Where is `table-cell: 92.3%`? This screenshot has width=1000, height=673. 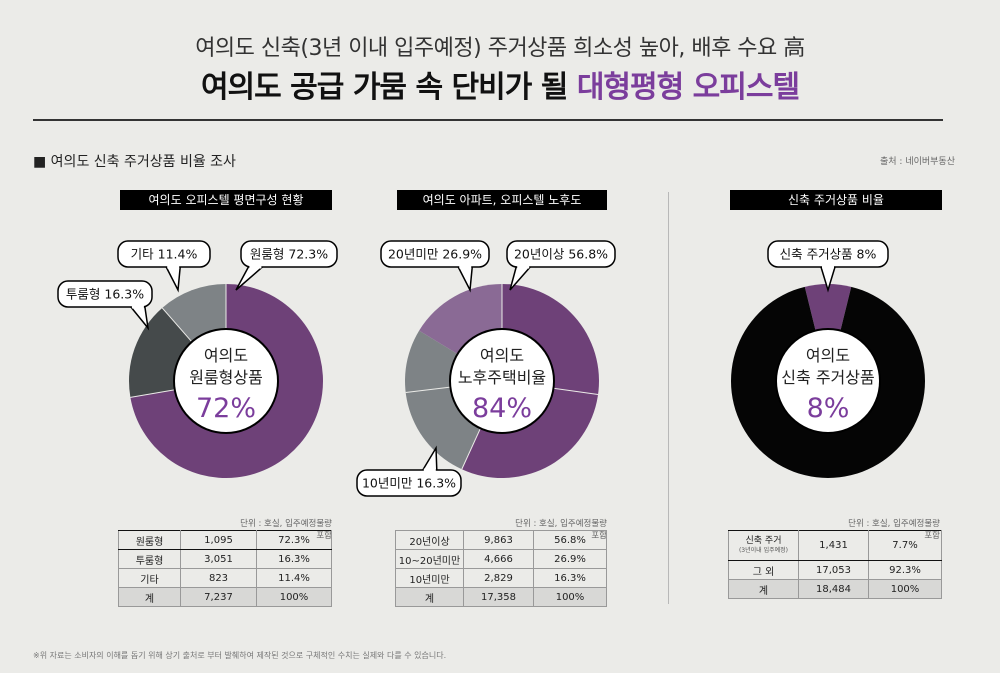 table-cell: 92.3% is located at coordinates (905, 570).